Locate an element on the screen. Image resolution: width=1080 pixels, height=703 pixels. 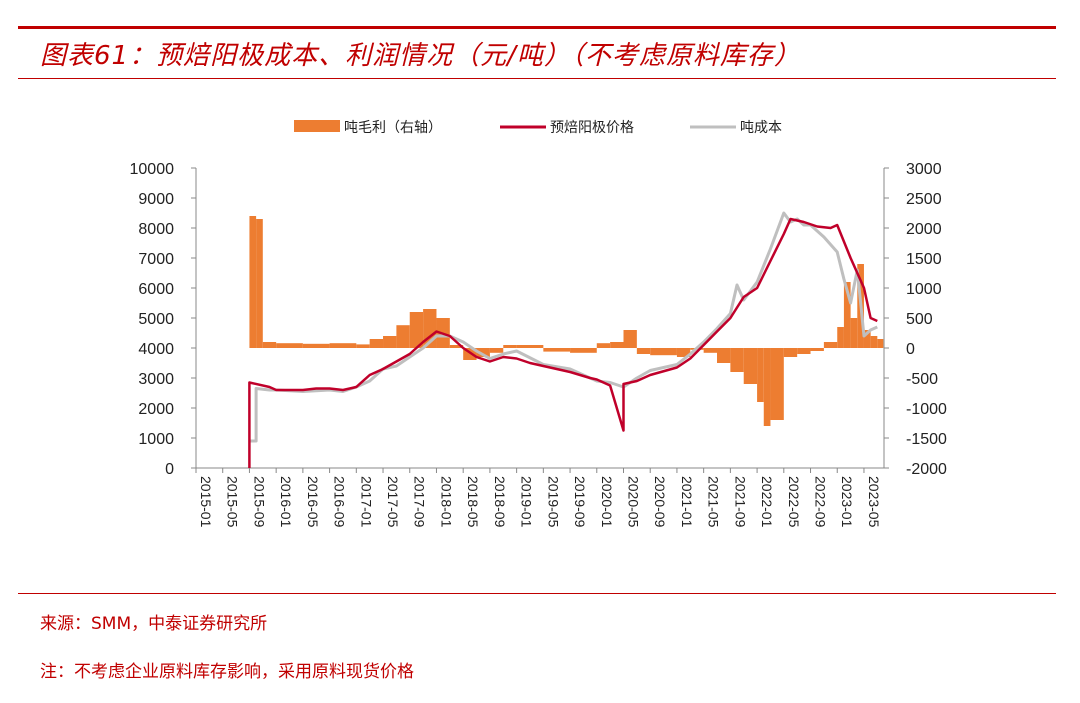
right-tick-label: -2000 is located at coordinates (926, 469).